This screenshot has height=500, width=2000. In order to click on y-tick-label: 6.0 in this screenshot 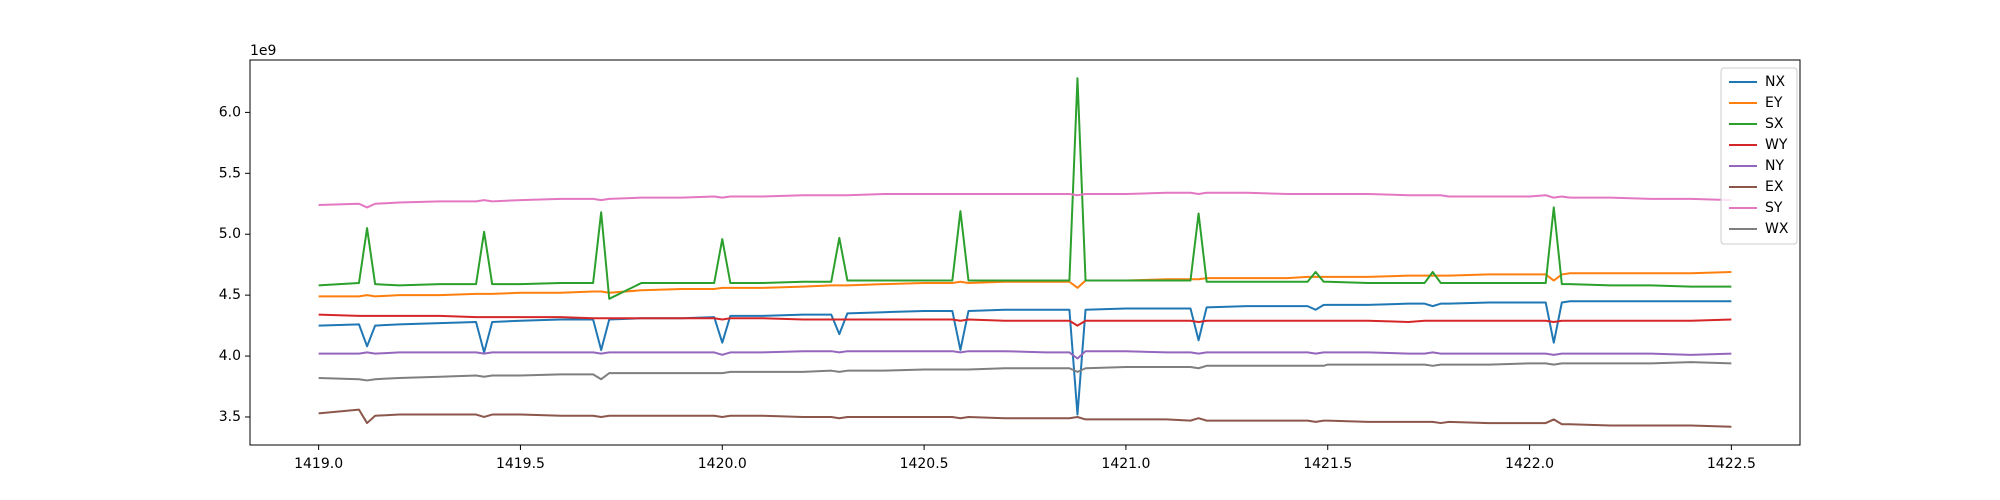, I will do `click(230, 112)`.